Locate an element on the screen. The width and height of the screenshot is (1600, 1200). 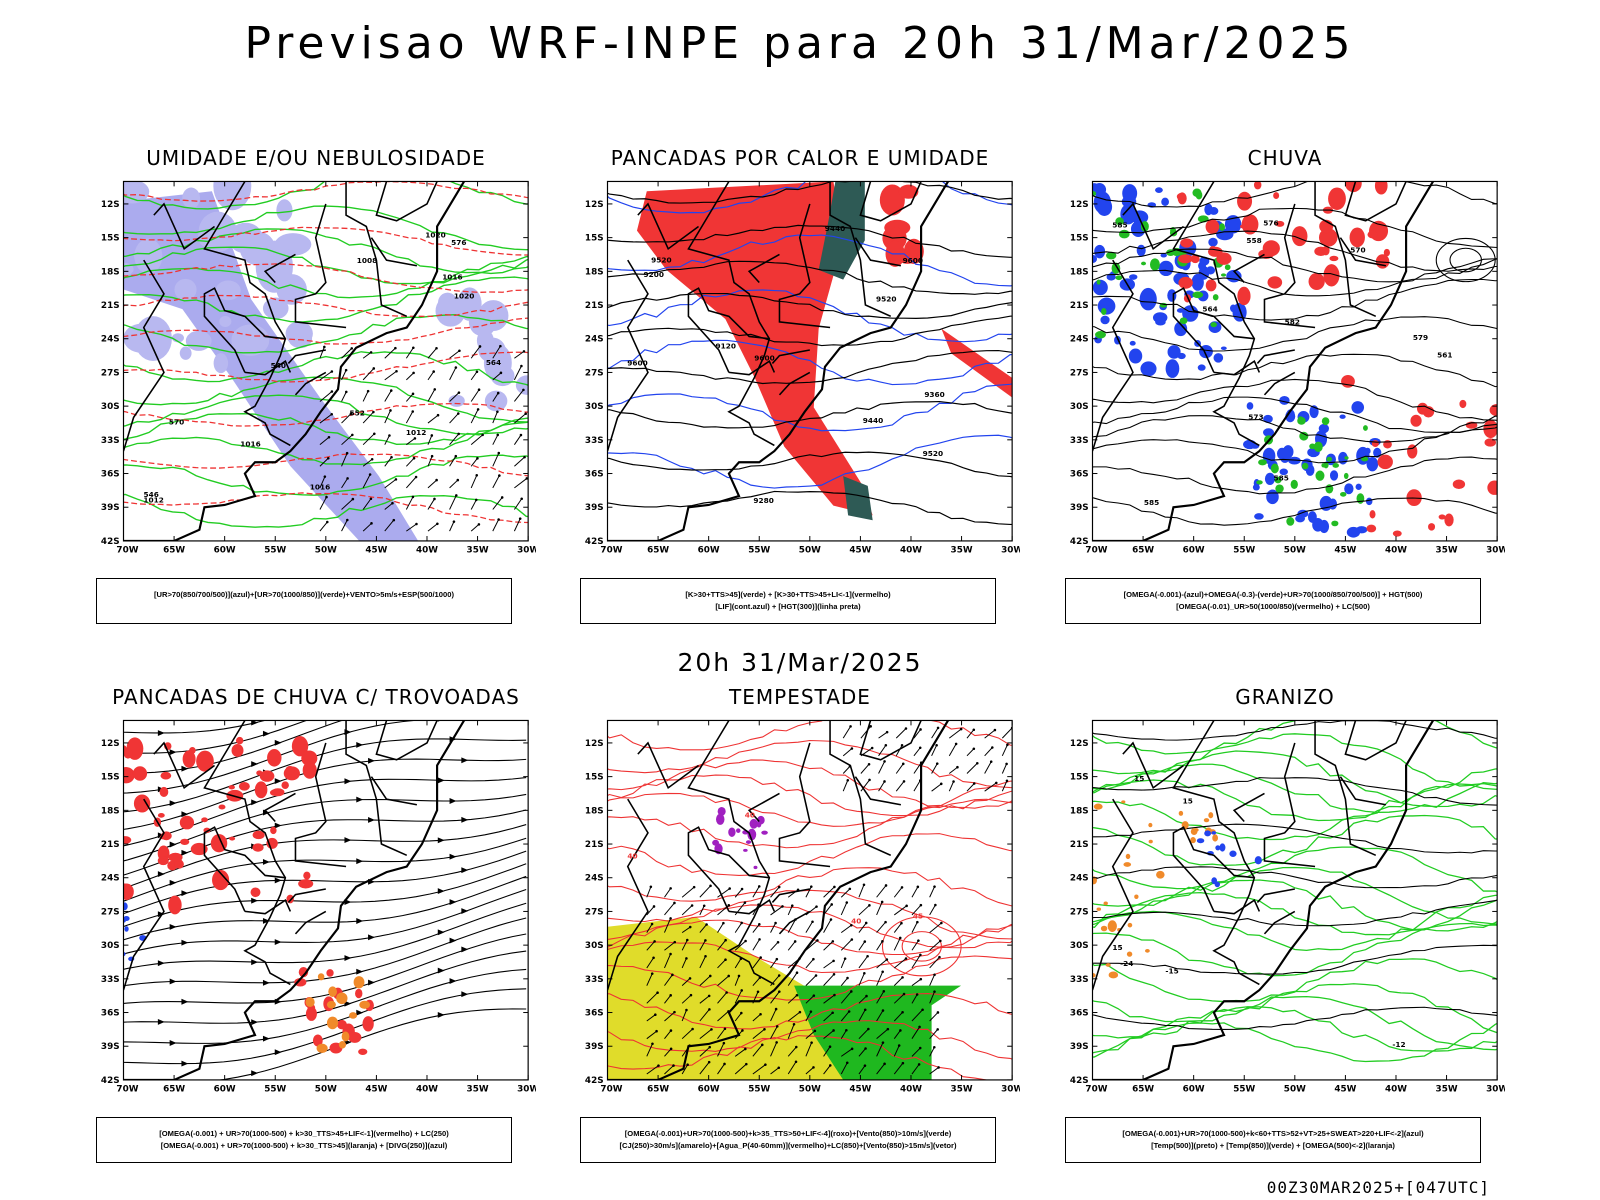
light-humidity-cell is located at coordinates (250, 340).